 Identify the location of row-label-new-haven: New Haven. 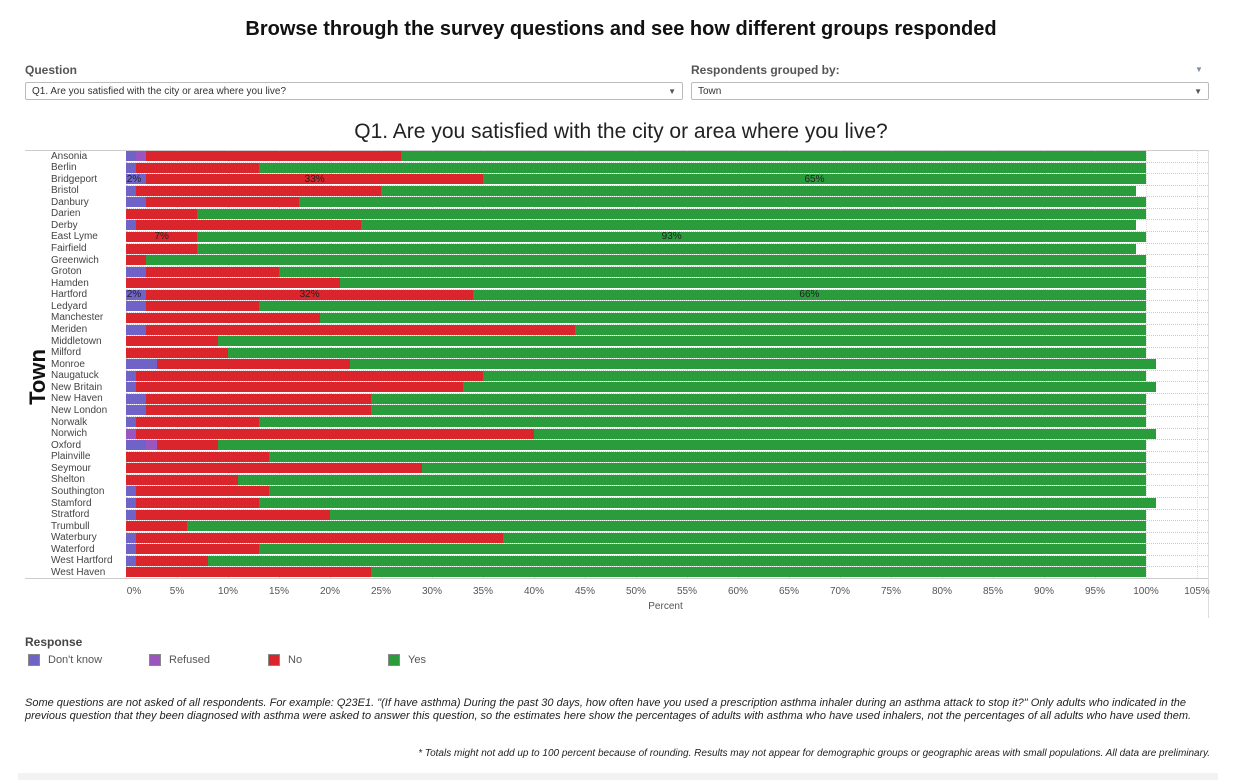
(77, 399).